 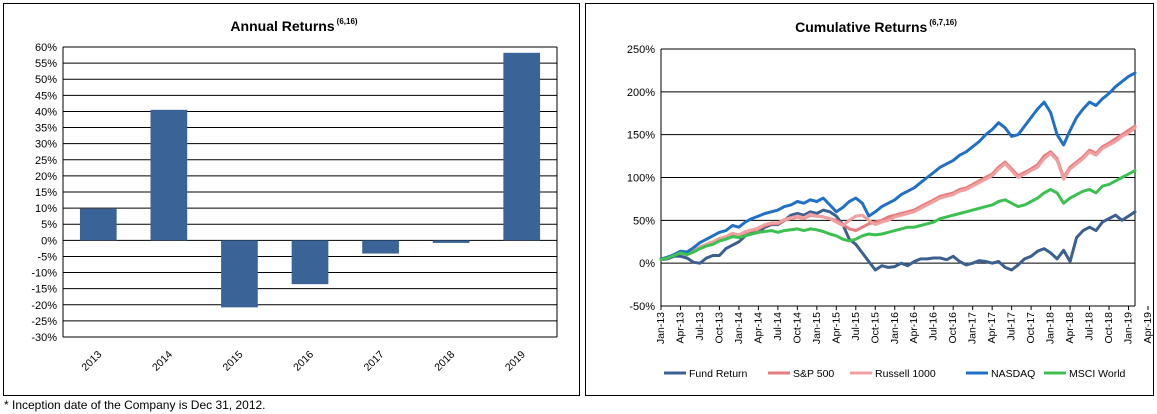 I want to click on x-tick-label: Apr-15, so click(x=836, y=328).